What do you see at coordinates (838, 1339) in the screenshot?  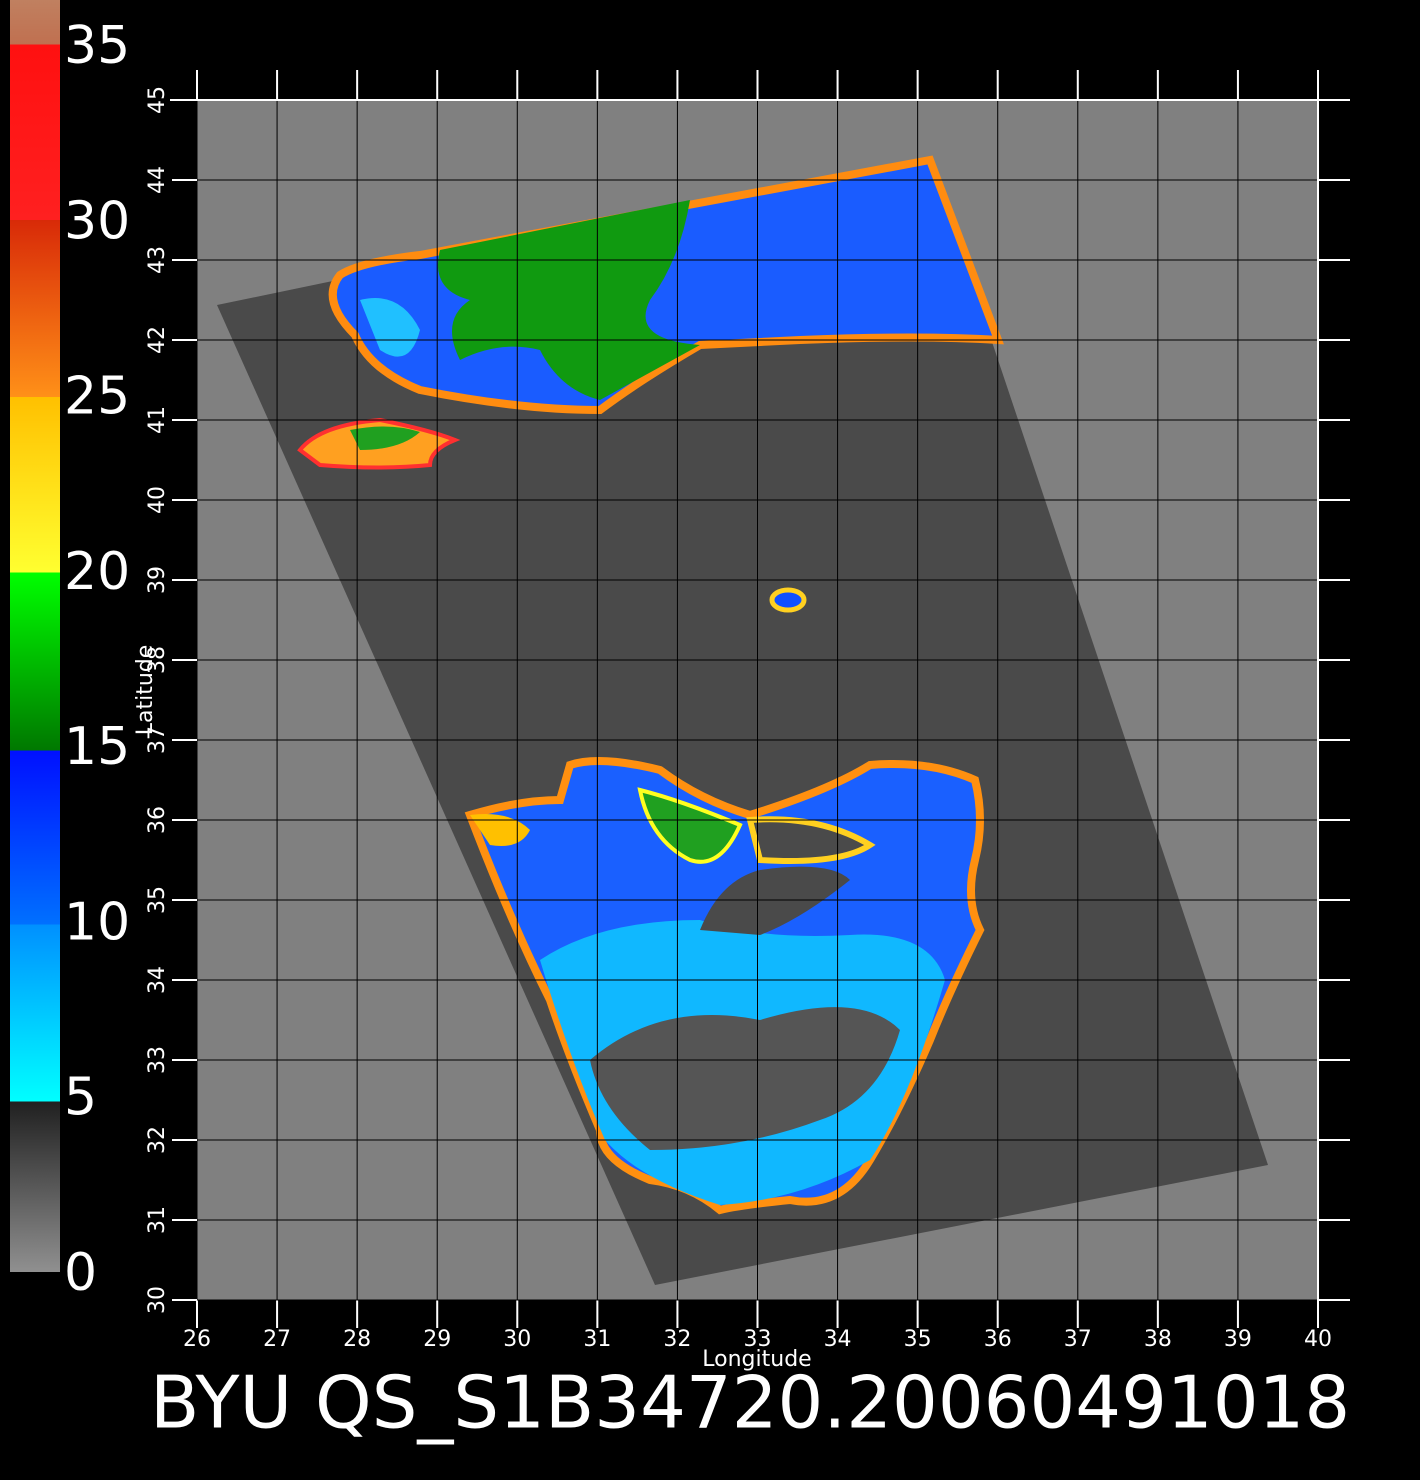 I see `x-tick-label: 34` at bounding box center [838, 1339].